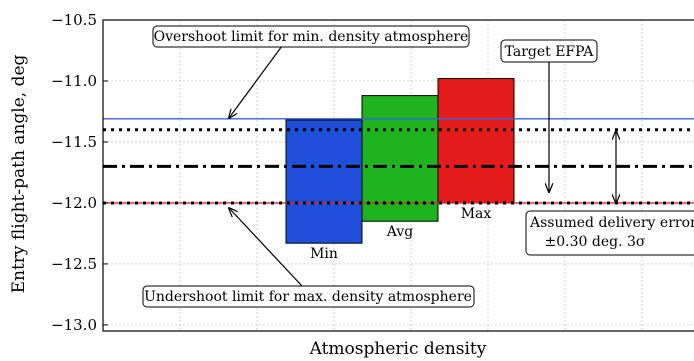  What do you see at coordinates (398, 349) in the screenshot?
I see `x-axis-label: Atmospheric density` at bounding box center [398, 349].